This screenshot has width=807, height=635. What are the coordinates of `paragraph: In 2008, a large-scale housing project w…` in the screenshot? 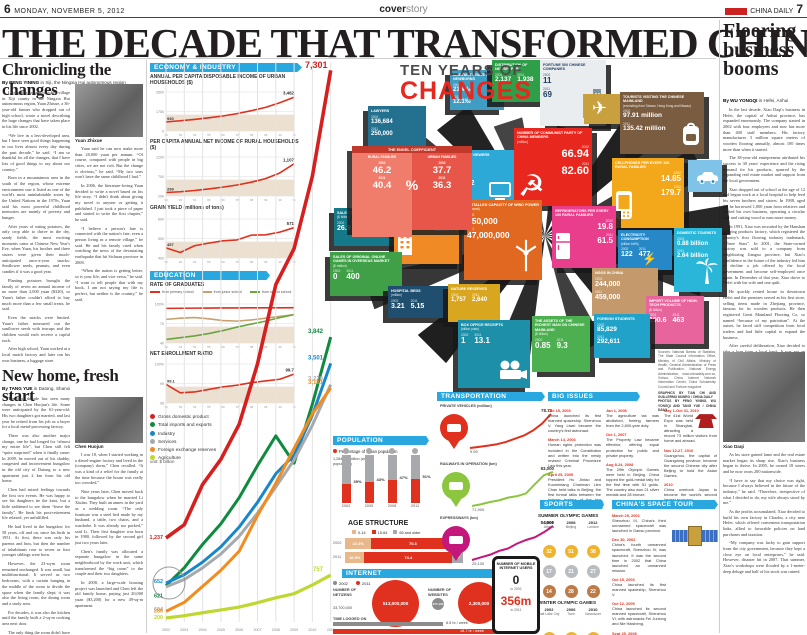 It's located at (109, 594).